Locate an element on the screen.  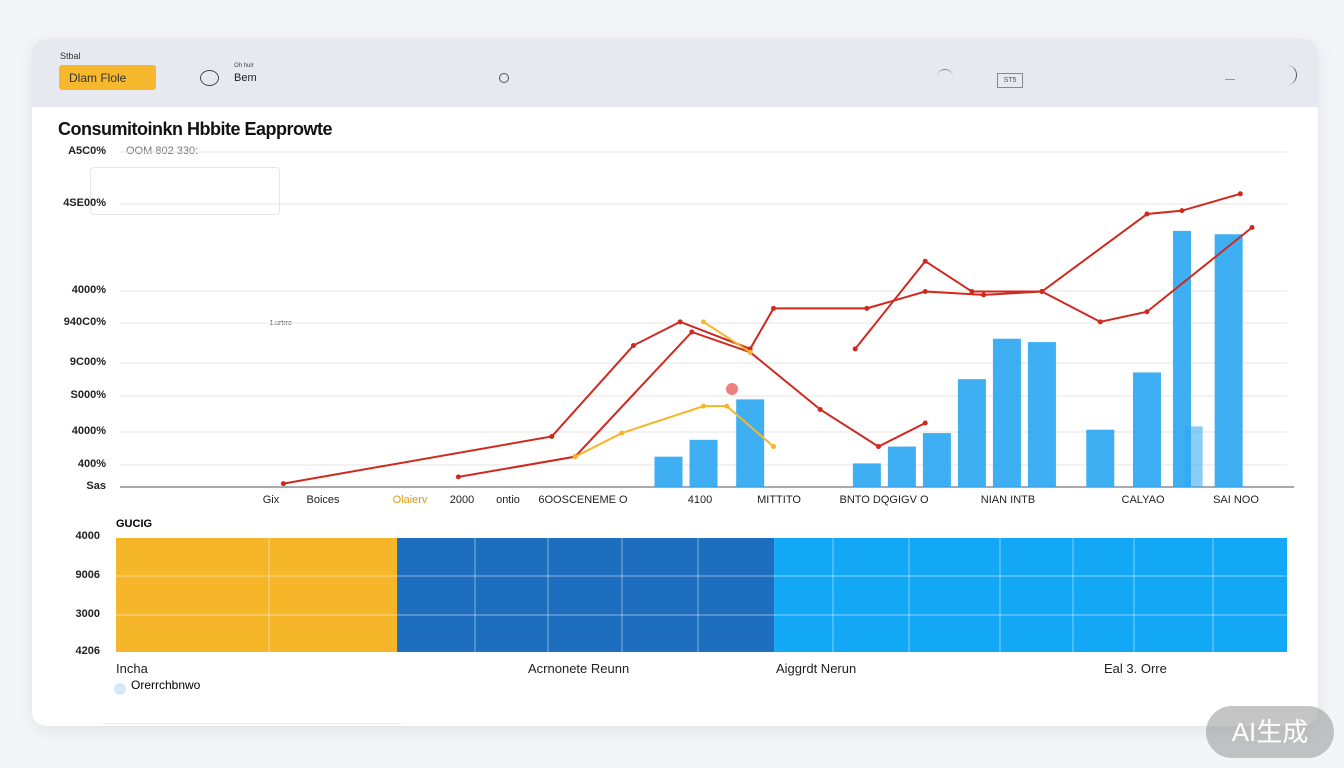
y-tick-label: A5C0% is located at coordinates (87, 151).